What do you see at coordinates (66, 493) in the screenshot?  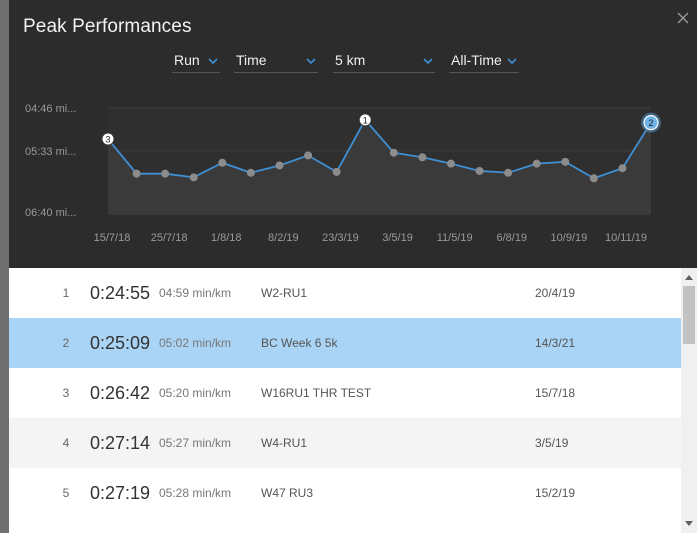 I see `rank-cell: 5` at bounding box center [66, 493].